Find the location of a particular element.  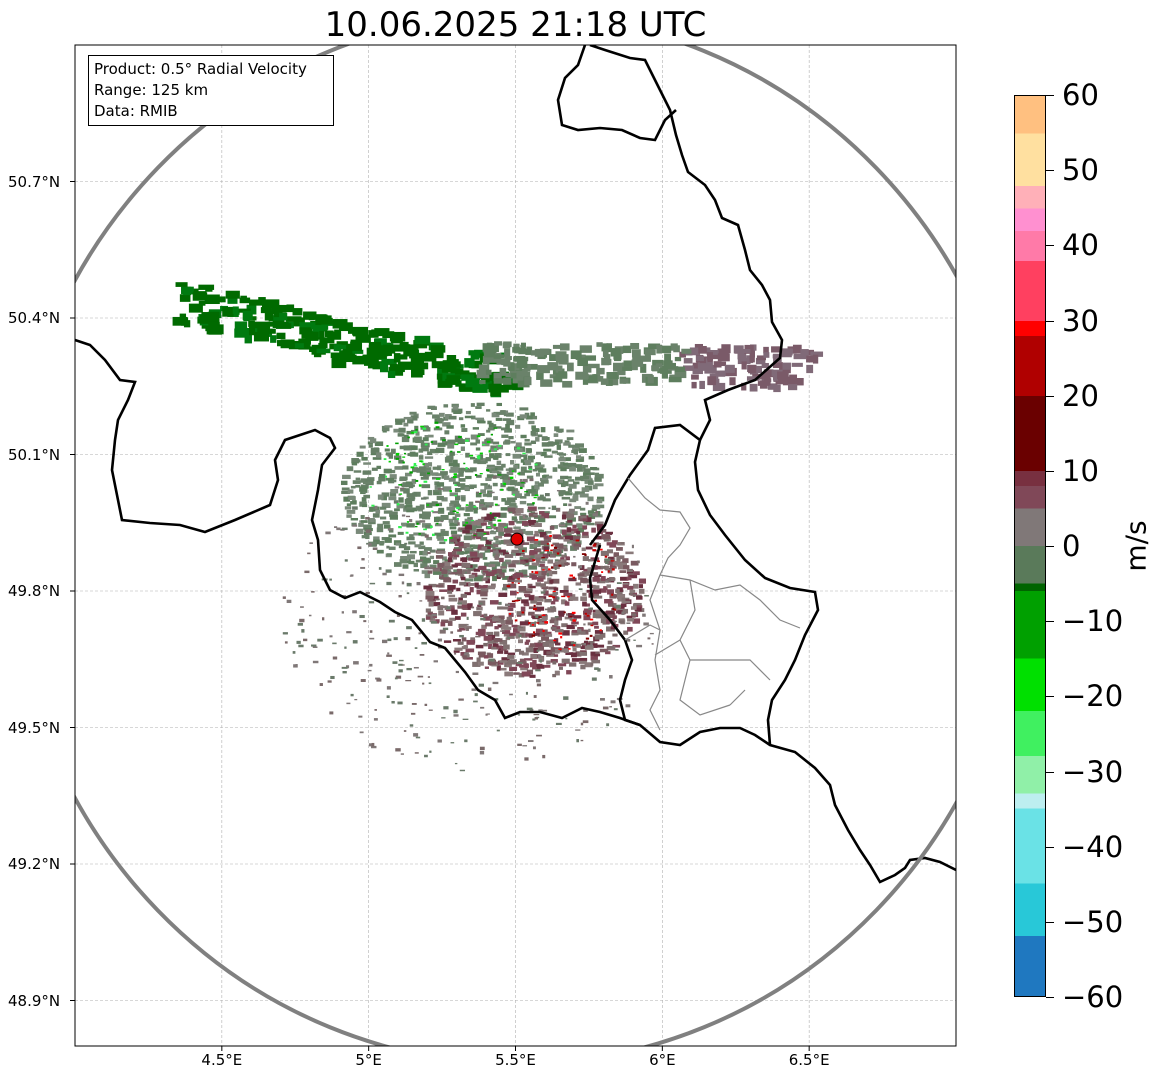

colorbar-tick-label: 40 is located at coordinates (1080, 245).